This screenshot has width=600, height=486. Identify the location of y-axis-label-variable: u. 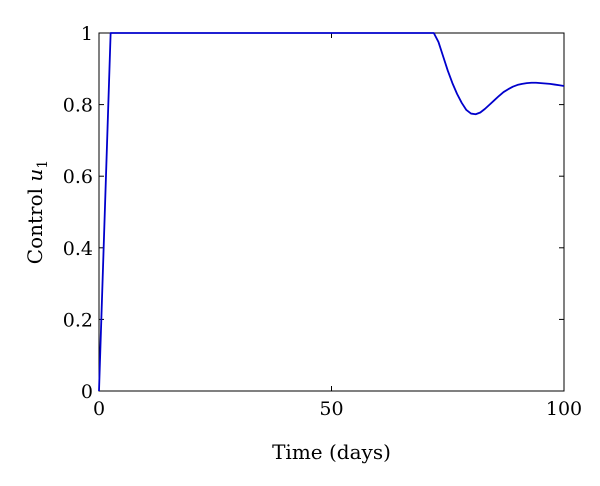
(35, 175).